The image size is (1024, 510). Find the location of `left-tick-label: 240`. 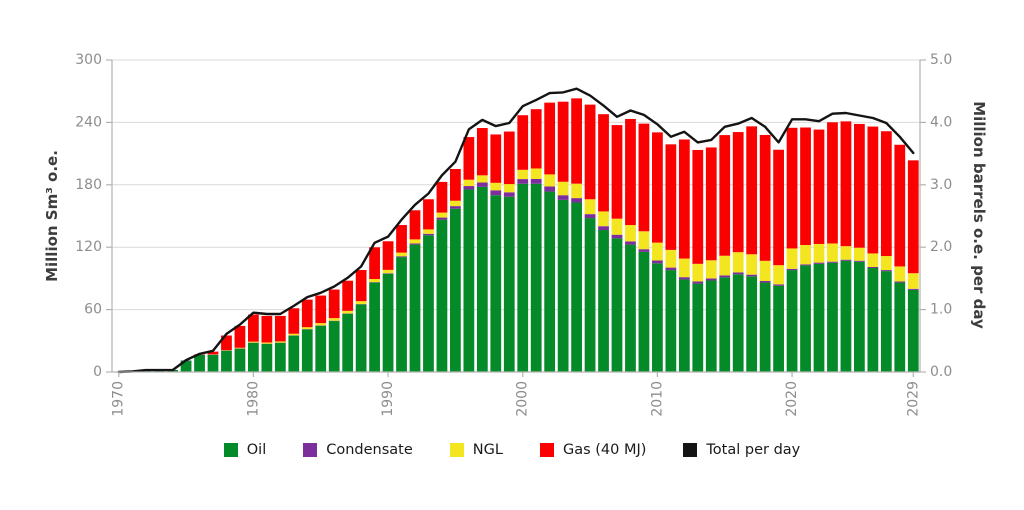

left-tick-label: 240 is located at coordinates (88, 122).